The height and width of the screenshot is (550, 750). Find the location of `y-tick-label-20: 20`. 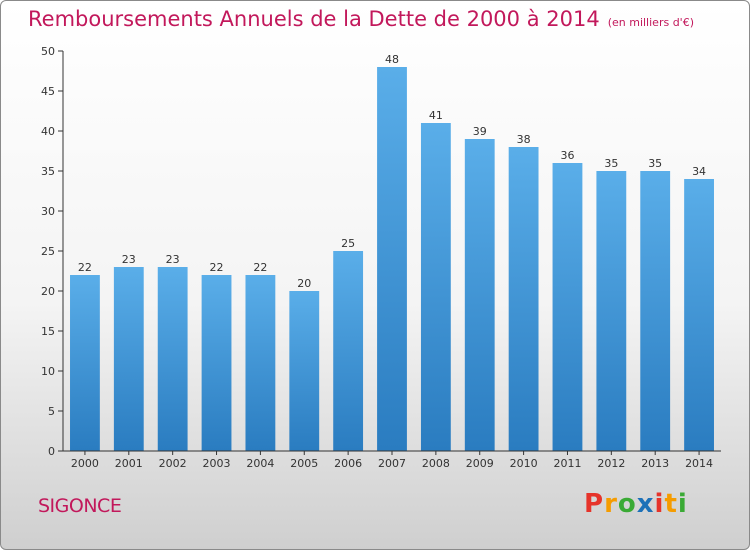

y-tick-label-20: 20 is located at coordinates (48, 291).